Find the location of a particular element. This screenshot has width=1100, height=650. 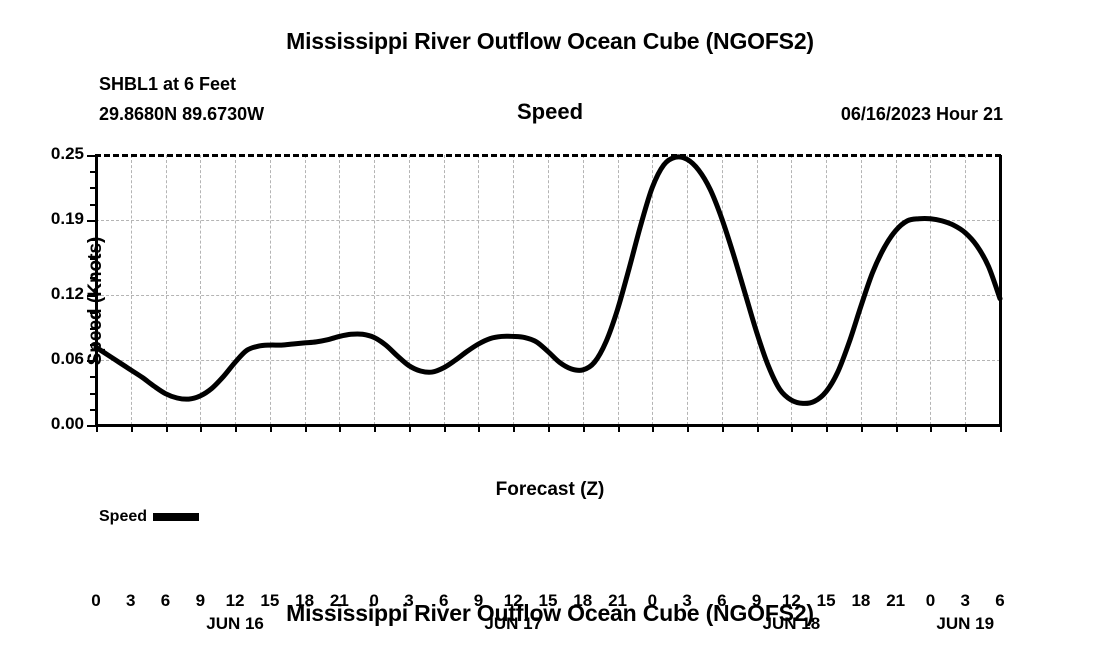

x-axis-day-label: JUN 18 is located at coordinates (791, 623).